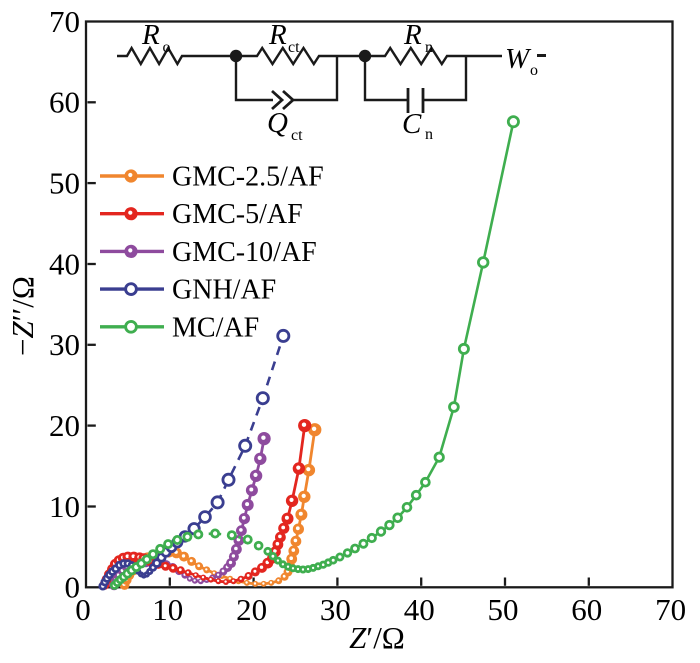 The height and width of the screenshot is (663, 700). What do you see at coordinates (22, 316) in the screenshot?
I see `svg-text: −Z′′/Ω` at bounding box center [22, 316].